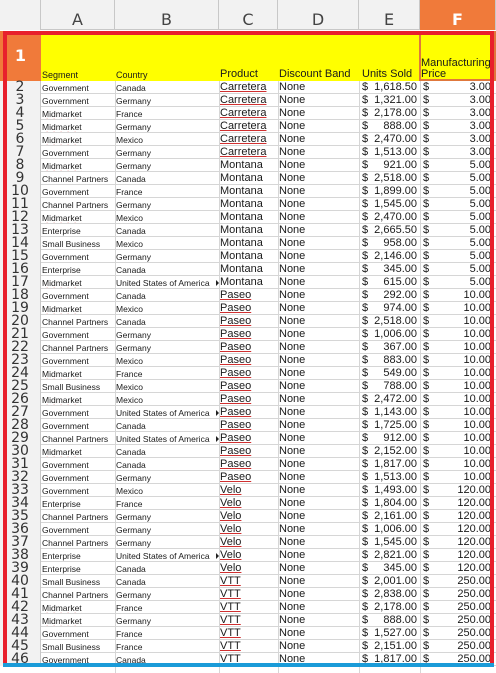  I want to click on cell-units-sold: $921.00, so click(389, 165).